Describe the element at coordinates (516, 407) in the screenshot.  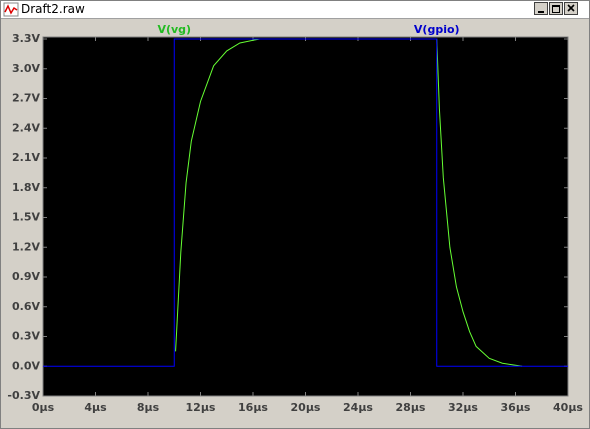
I see `x-tick-label: 36µs` at that location.